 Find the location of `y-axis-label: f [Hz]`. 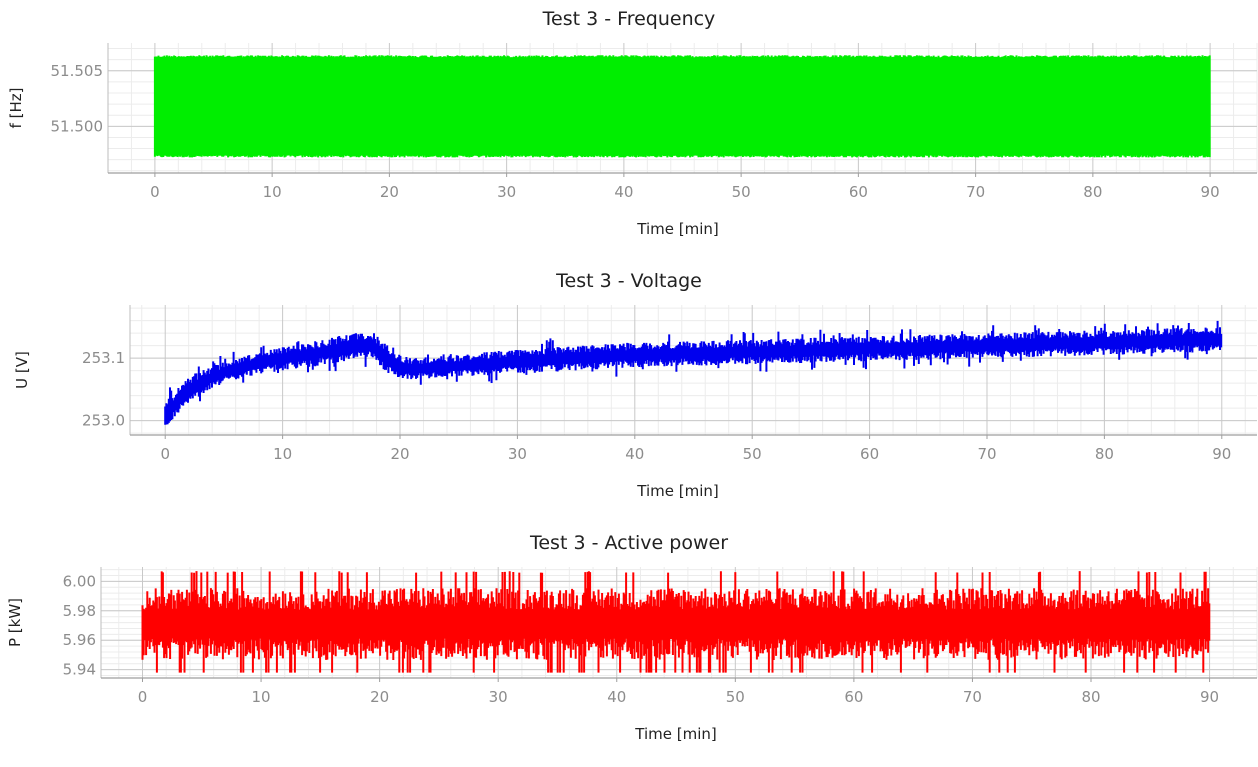

y-axis-label: f [Hz] is located at coordinates (16, 108).